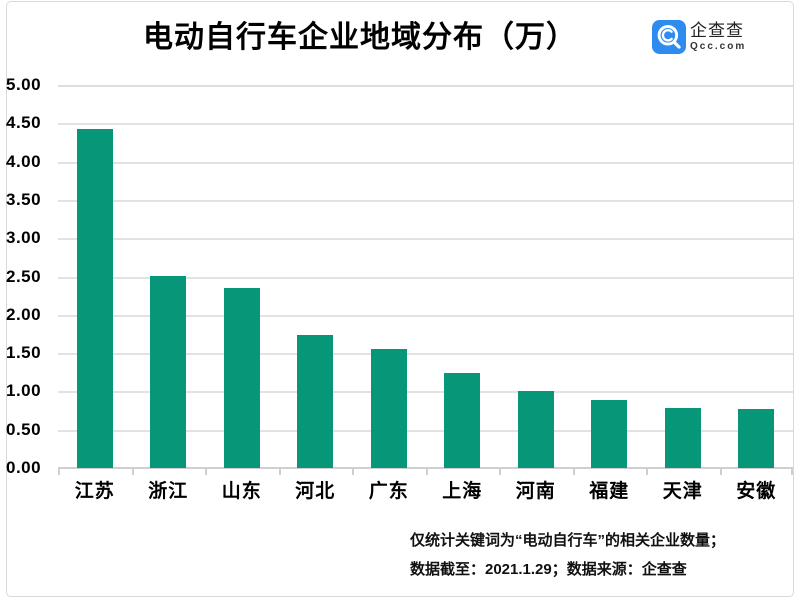 The height and width of the screenshot is (600, 800). Describe the element at coordinates (24, 123) in the screenshot. I see `y-tick-label: 4.50` at that location.